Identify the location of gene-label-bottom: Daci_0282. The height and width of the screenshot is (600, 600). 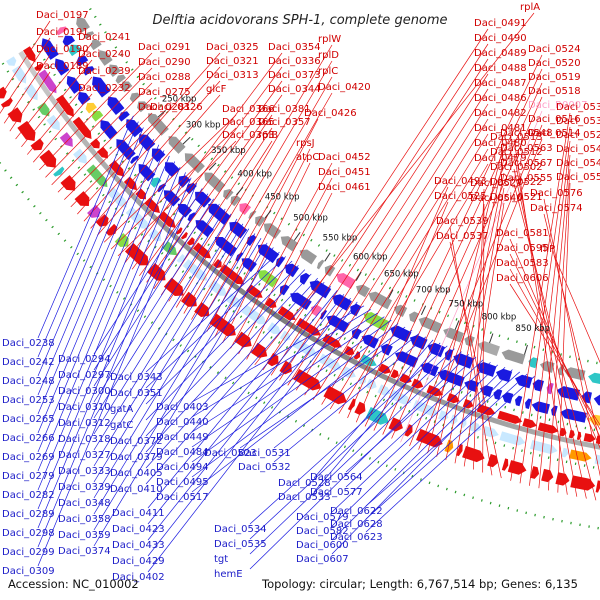
(28, 495).